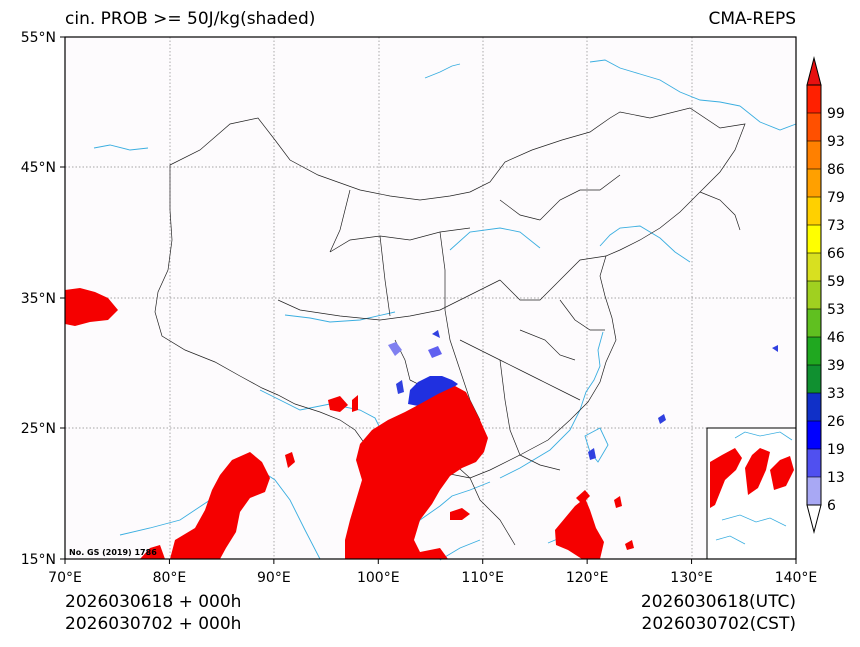 This screenshot has height=647, width=860. I want to click on colorbar-label: 73, so click(836, 226).